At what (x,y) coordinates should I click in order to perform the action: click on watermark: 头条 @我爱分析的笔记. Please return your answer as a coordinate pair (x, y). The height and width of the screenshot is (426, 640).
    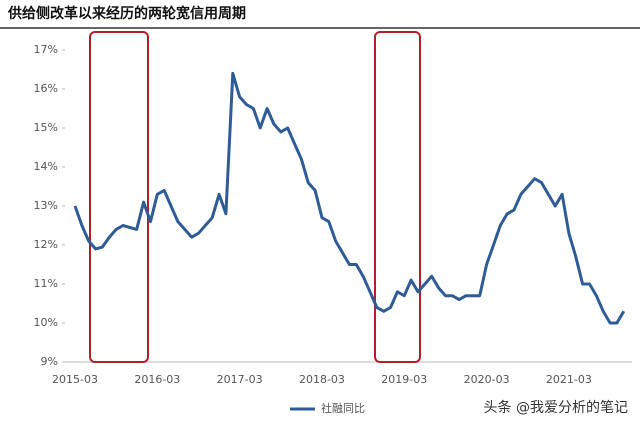
    Looking at the image, I should click on (556, 407).